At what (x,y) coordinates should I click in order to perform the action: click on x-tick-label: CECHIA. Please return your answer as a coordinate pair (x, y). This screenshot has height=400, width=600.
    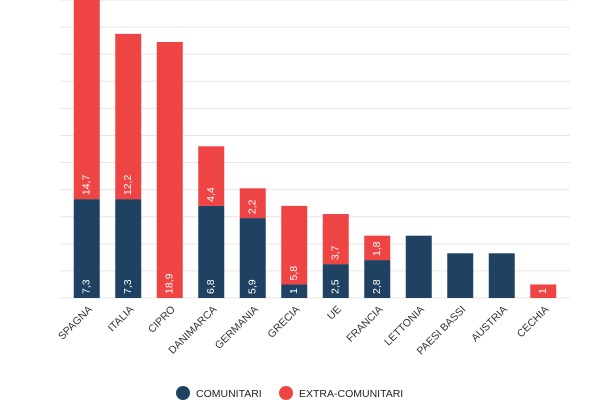
    Looking at the image, I should click on (533, 322).